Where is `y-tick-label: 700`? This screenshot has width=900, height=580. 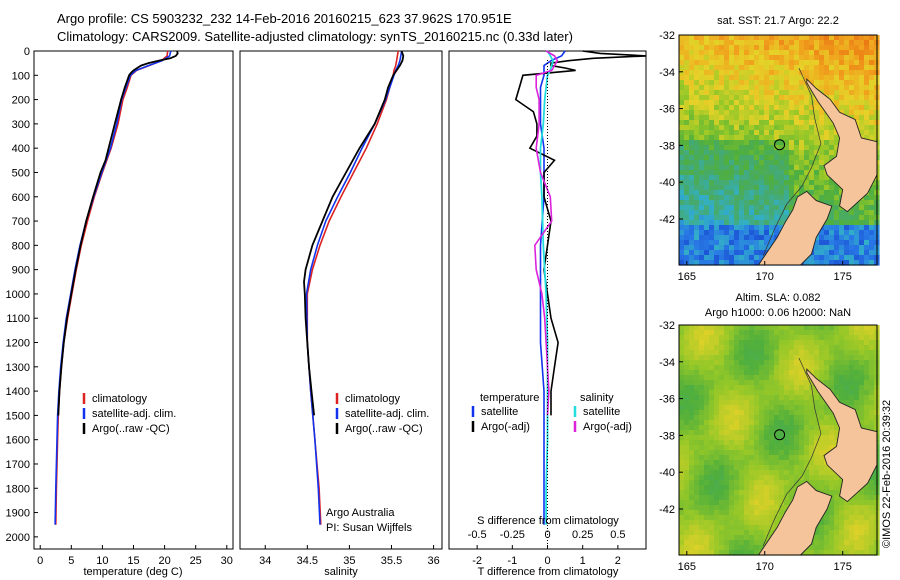
y-tick-label: 700 is located at coordinates (21, 222).